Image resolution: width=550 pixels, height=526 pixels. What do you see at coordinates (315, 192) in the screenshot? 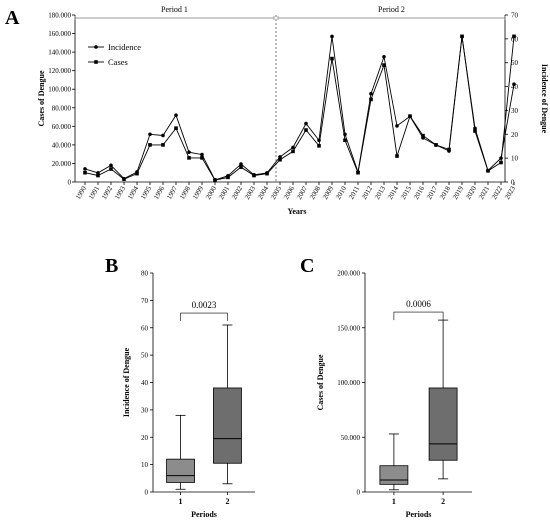
I see `x-tick-label: 2008` at bounding box center [315, 192].